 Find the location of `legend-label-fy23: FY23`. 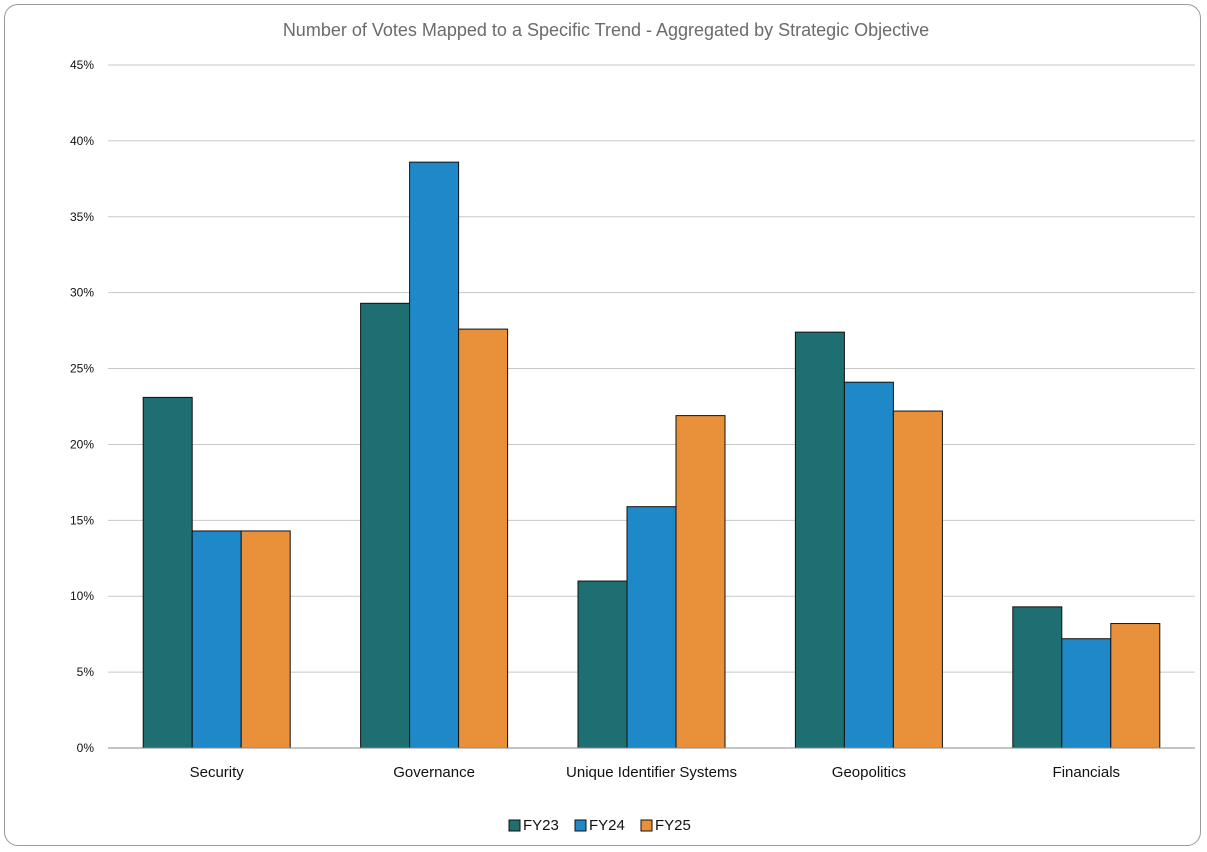

legend-label-fy23: FY23 is located at coordinates (541, 825).